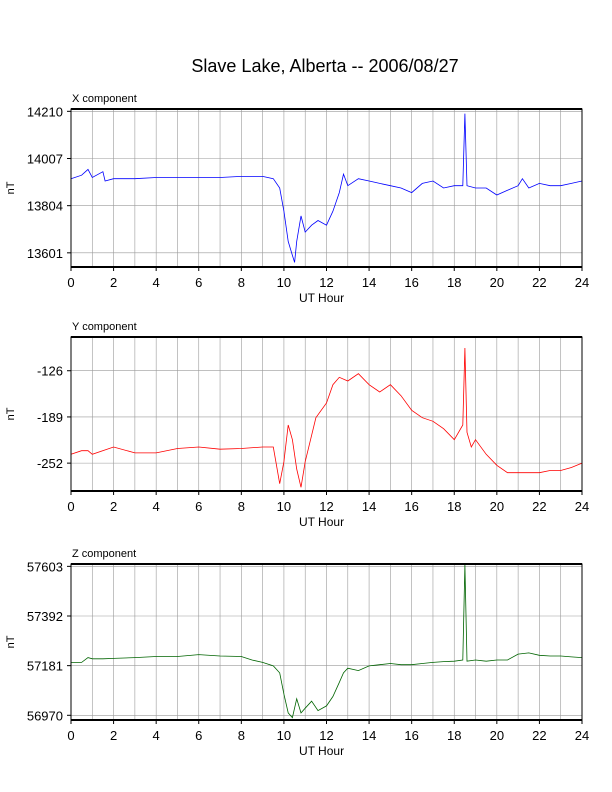 This screenshot has height=792, width=612. What do you see at coordinates (45, 158) in the screenshot?
I see `y-tick-label: 14007` at bounding box center [45, 158].